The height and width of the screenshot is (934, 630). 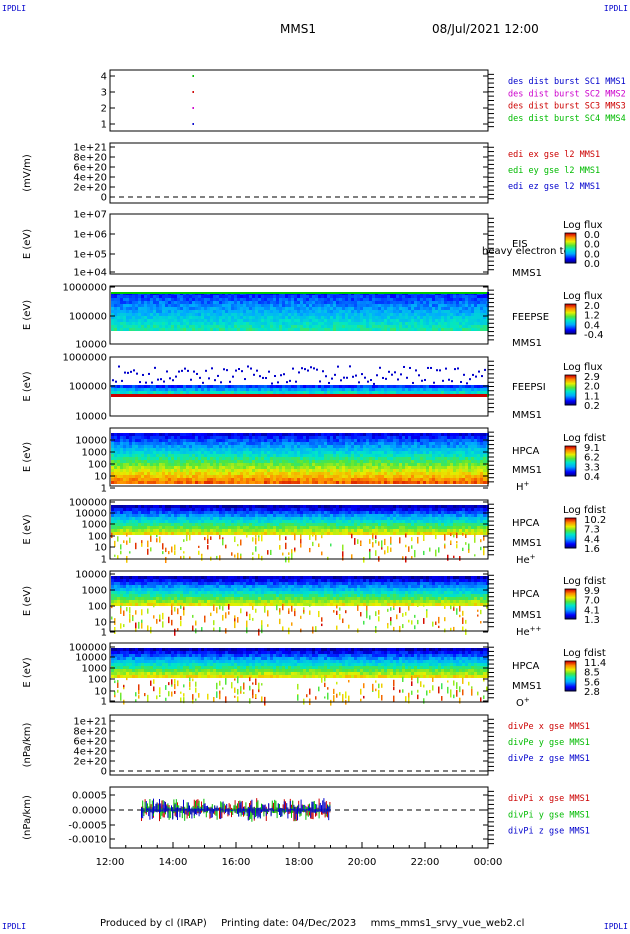 I want to click on legend-entry-edi-1: edi ey gse l2 MMS1, so click(x=554, y=171).